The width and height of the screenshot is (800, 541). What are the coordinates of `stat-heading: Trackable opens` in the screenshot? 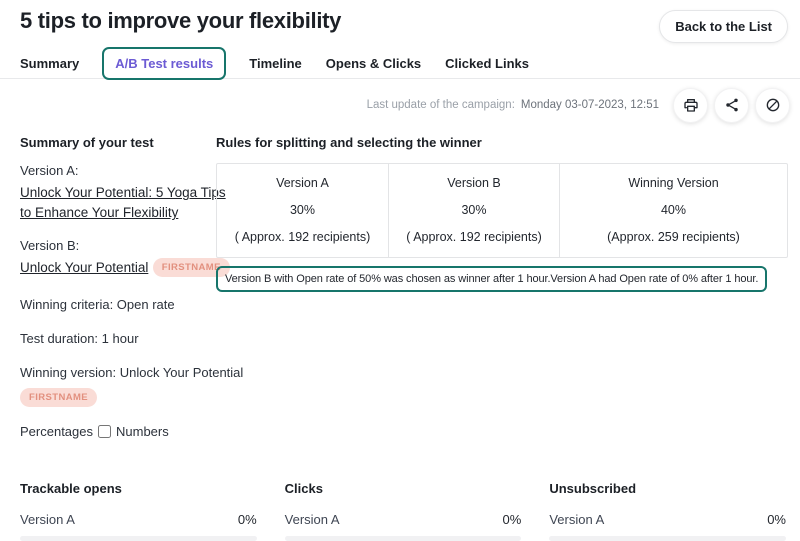 It's located at (71, 488).